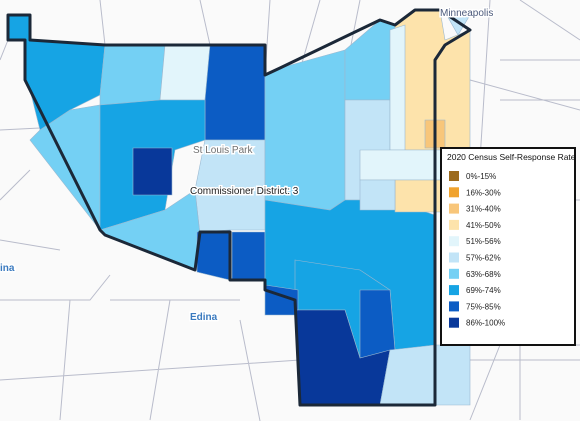 The height and width of the screenshot is (421, 580). Describe the element at coordinates (483, 209) in the screenshot. I see `legend-label: 31%-40%` at that location.